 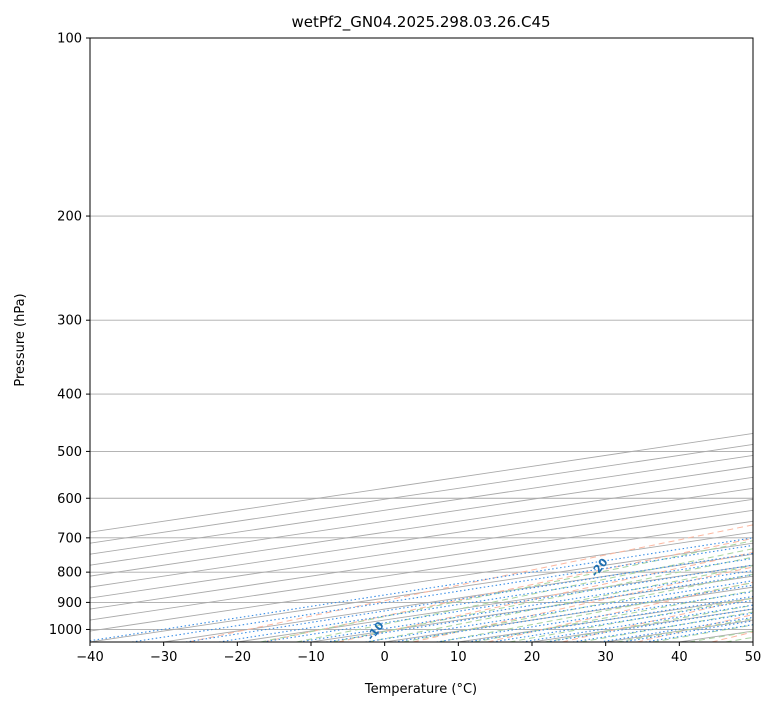 I want to click on x-tick-label: 20, so click(x=532, y=657).